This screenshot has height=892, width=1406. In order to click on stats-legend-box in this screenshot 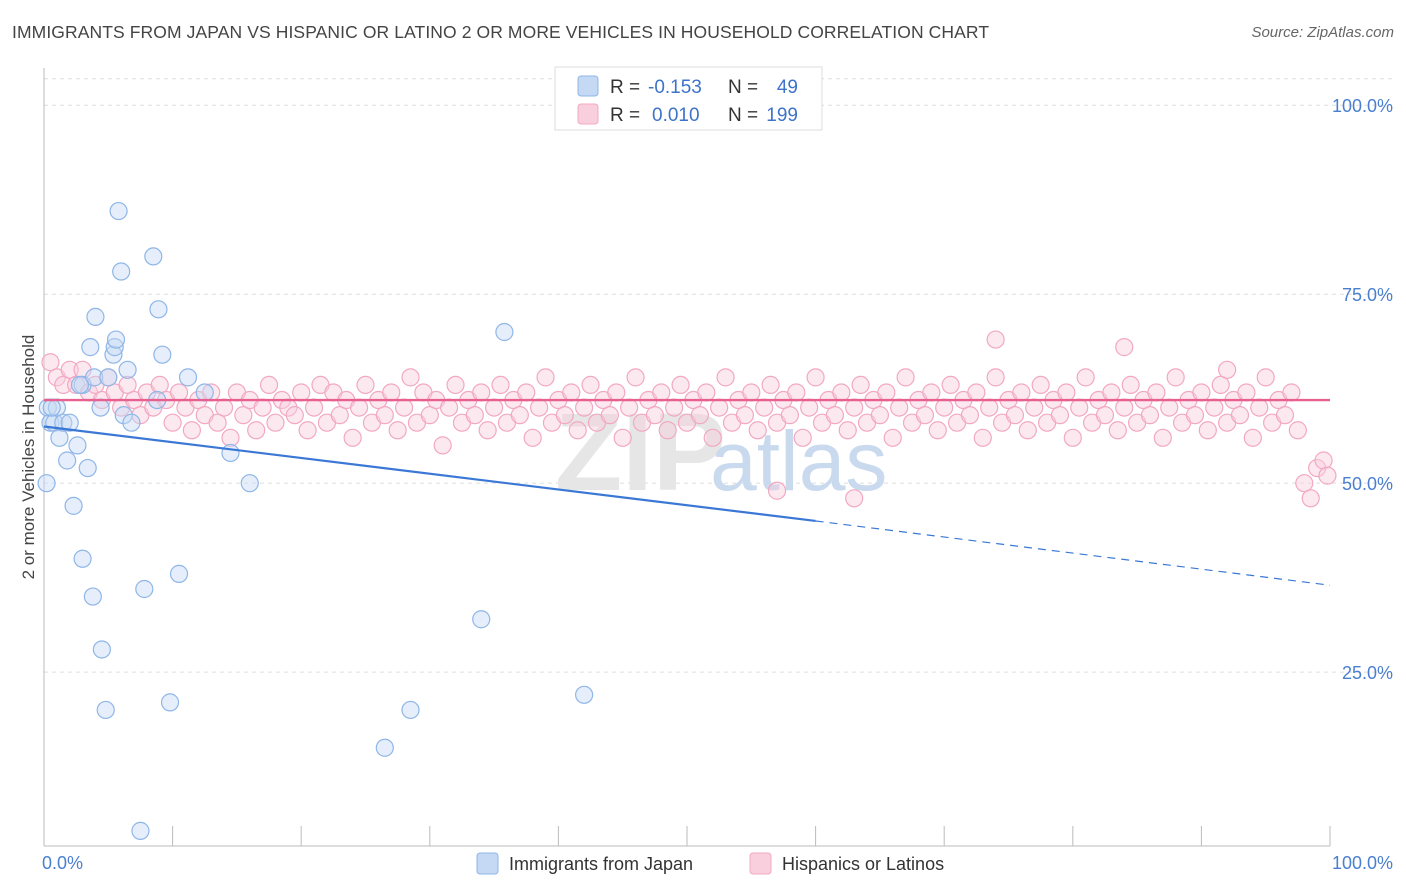, I will do `click(688, 98)`.